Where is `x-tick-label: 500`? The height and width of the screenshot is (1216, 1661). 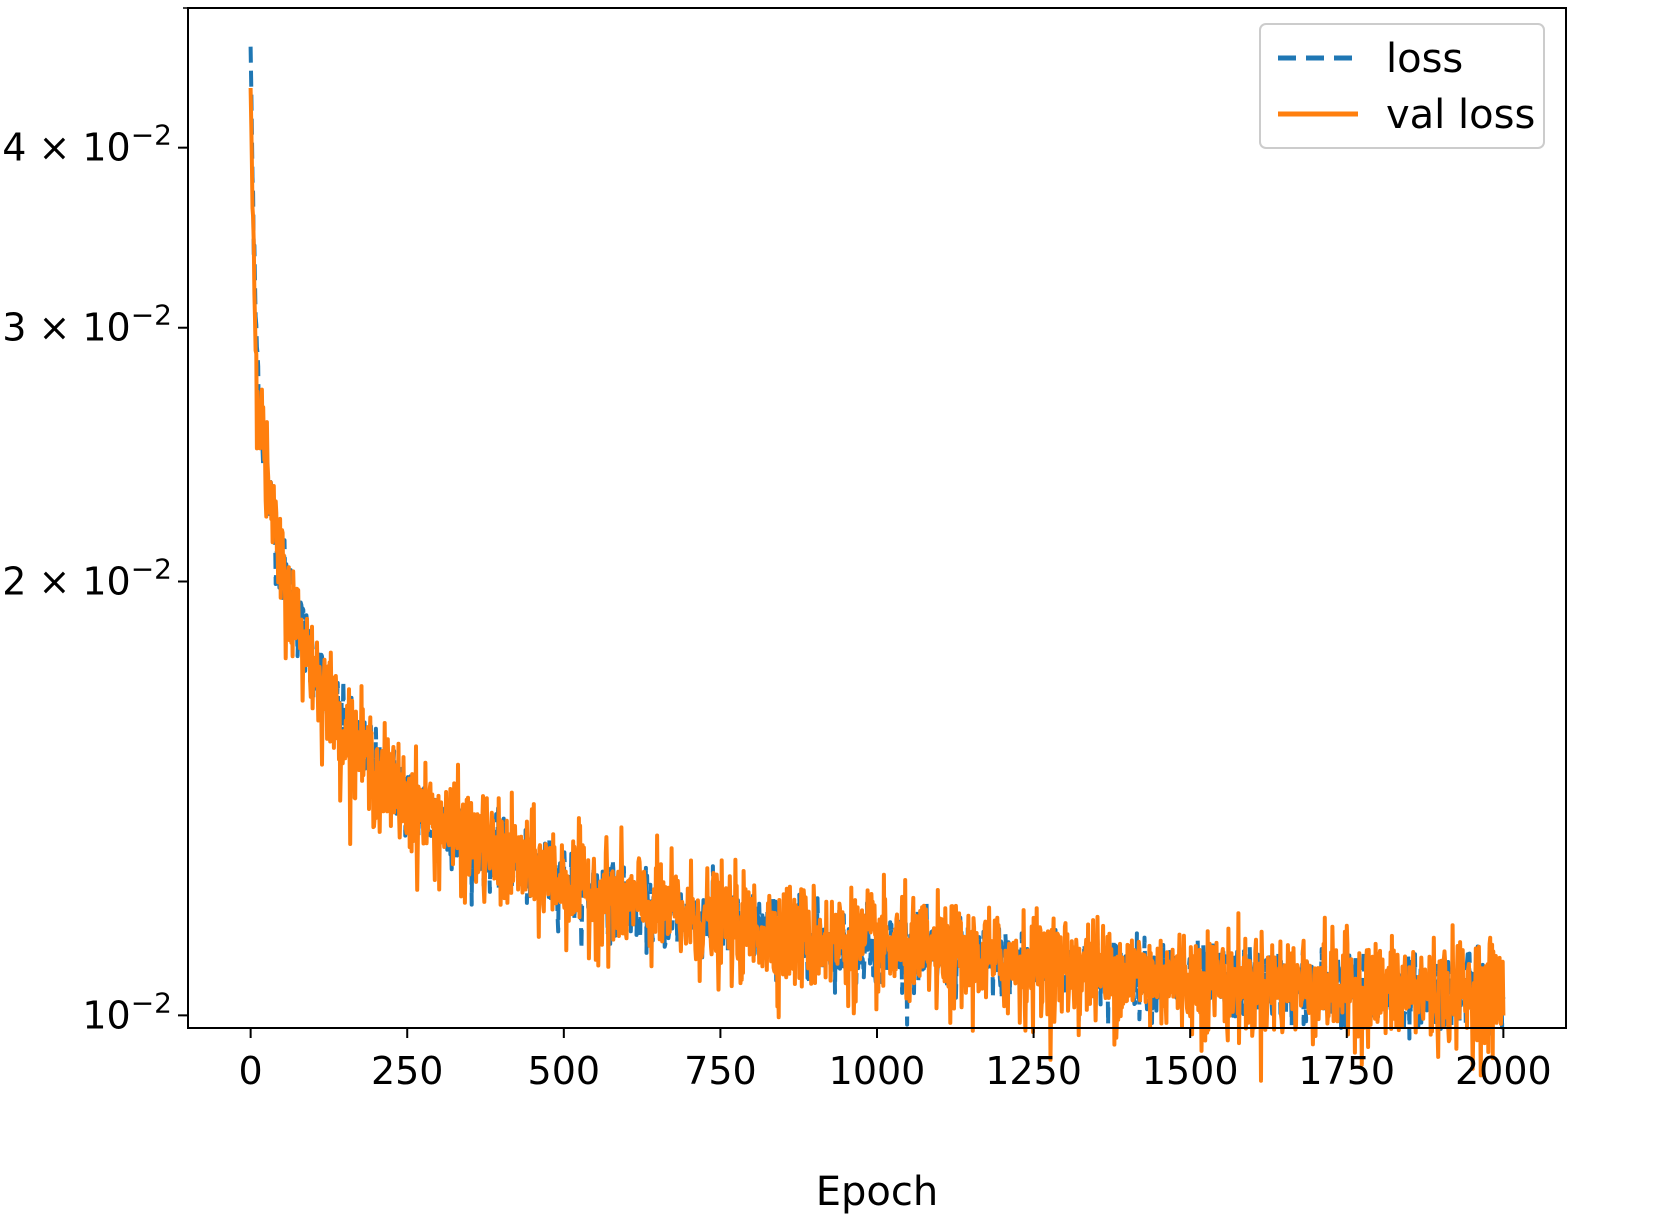
x-tick-label: 500 is located at coordinates (564, 1071).